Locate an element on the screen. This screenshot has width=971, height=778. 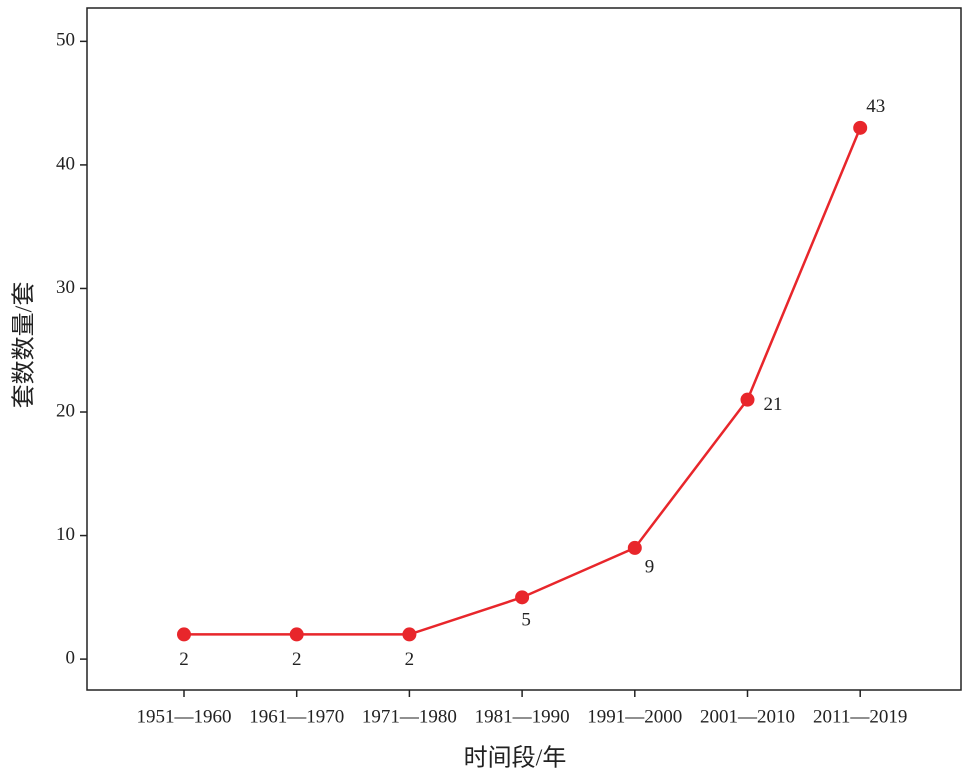
x-tick-label: 1951—1960 is located at coordinates (184, 716).